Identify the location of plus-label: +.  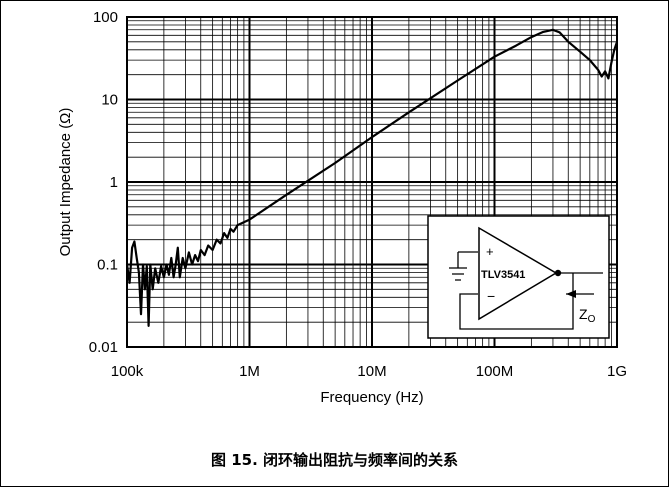
(490, 251).